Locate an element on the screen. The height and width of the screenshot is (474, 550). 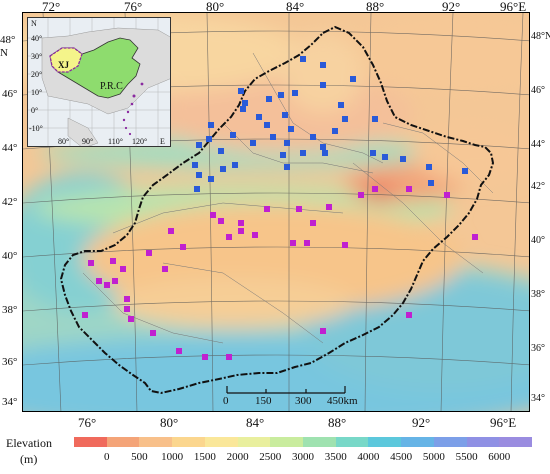
lat-label-right: 36° is located at coordinates (538, 348).